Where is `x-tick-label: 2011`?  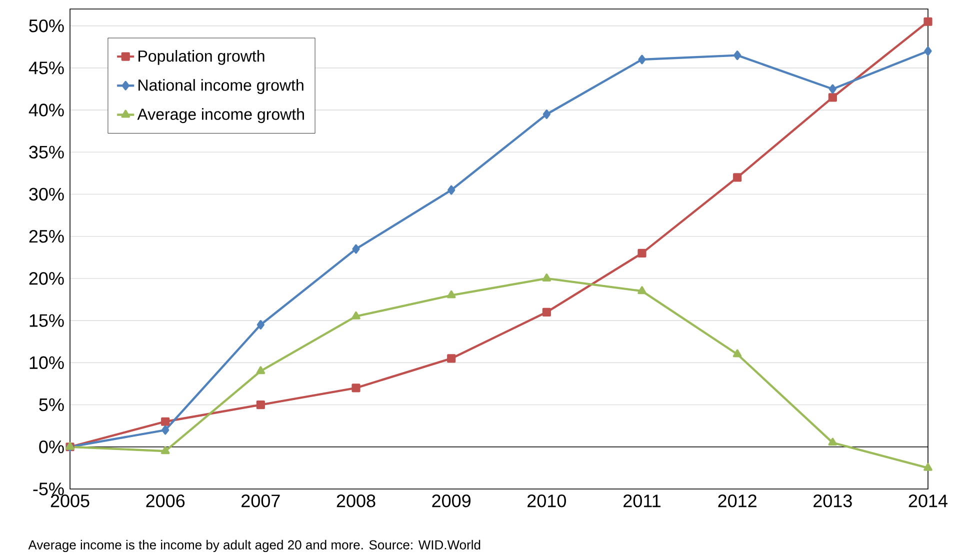 x-tick-label: 2011 is located at coordinates (642, 501).